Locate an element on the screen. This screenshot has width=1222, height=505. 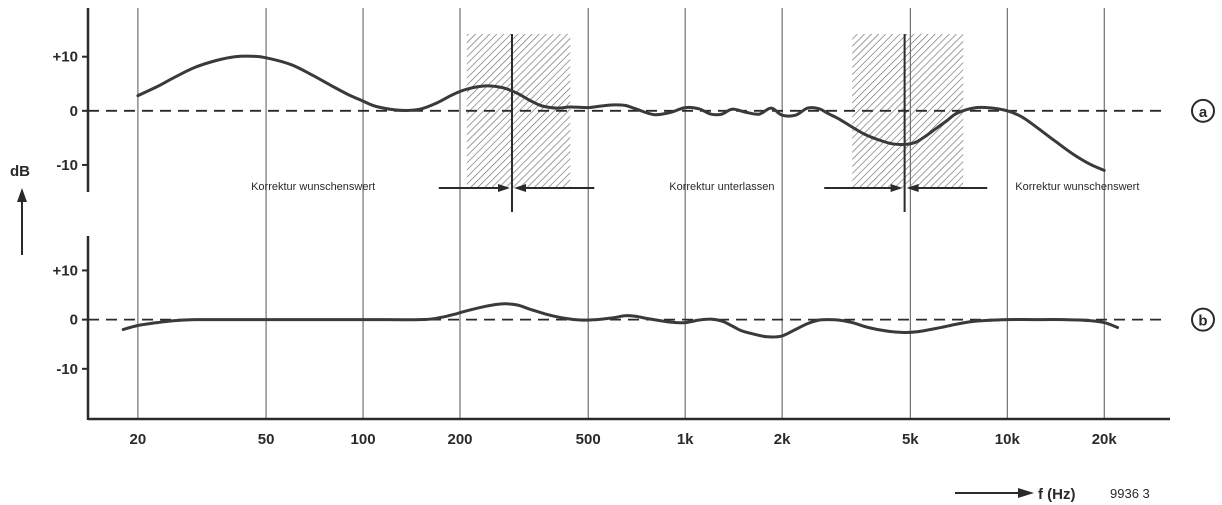
x-axis-title: f (Hz) is located at coordinates (1057, 494).